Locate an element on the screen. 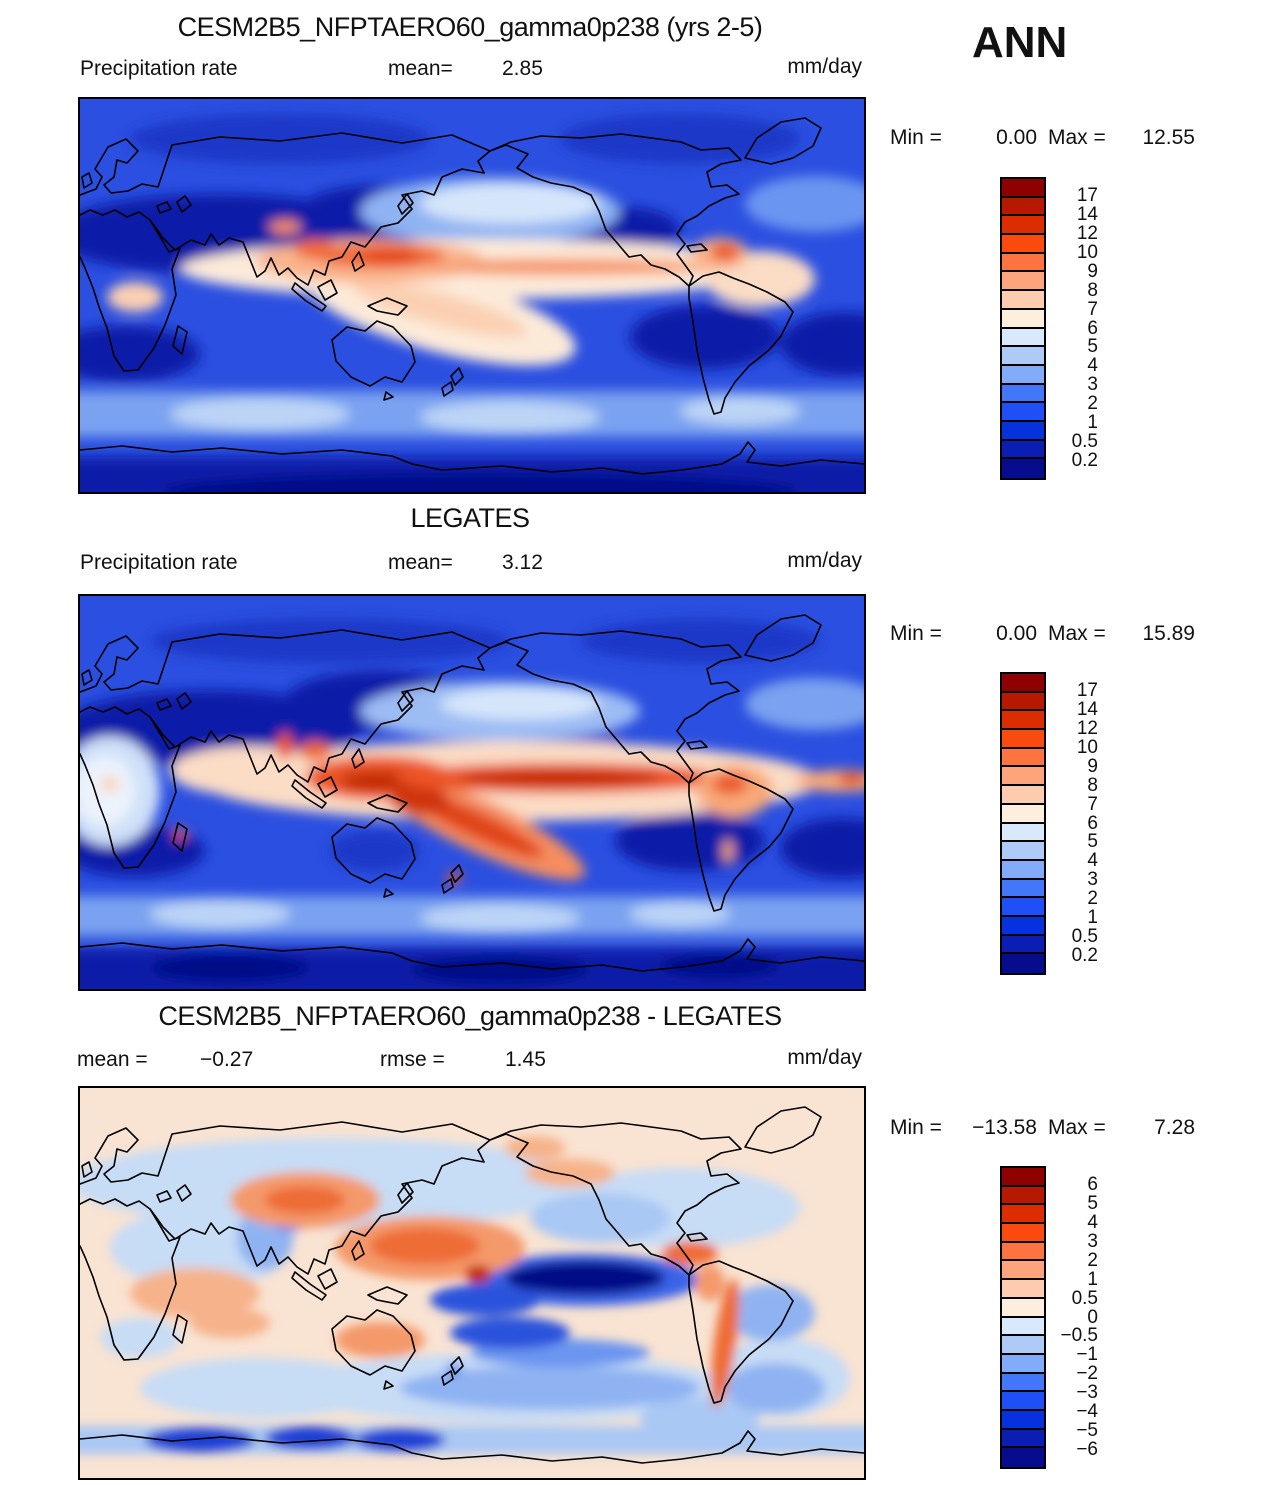 This screenshot has width=1285, height=1488. panel1-min-value: 0.00 is located at coordinates (1016, 137).